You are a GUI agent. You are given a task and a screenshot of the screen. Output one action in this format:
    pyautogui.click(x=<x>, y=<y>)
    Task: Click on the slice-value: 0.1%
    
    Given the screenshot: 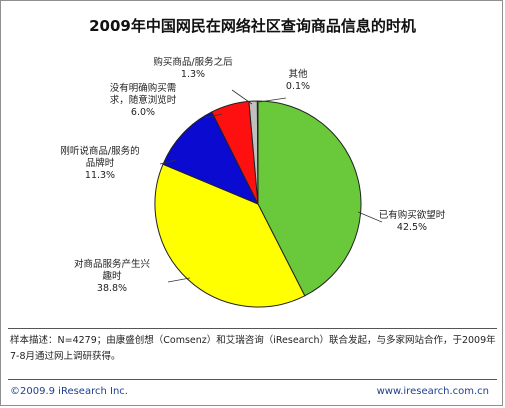 What is the action you would take?
    pyautogui.click(x=298, y=86)
    